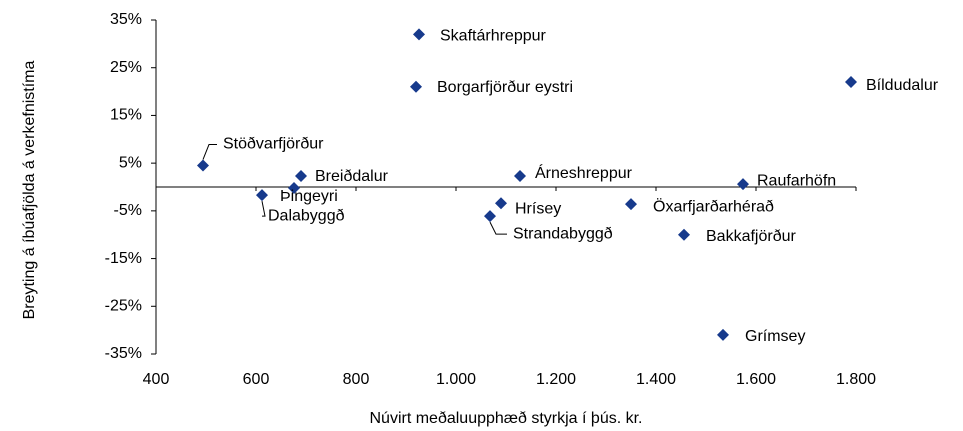  What do you see at coordinates (126, 67) in the screenshot?
I see `y-tick-label: 25%` at bounding box center [126, 67].